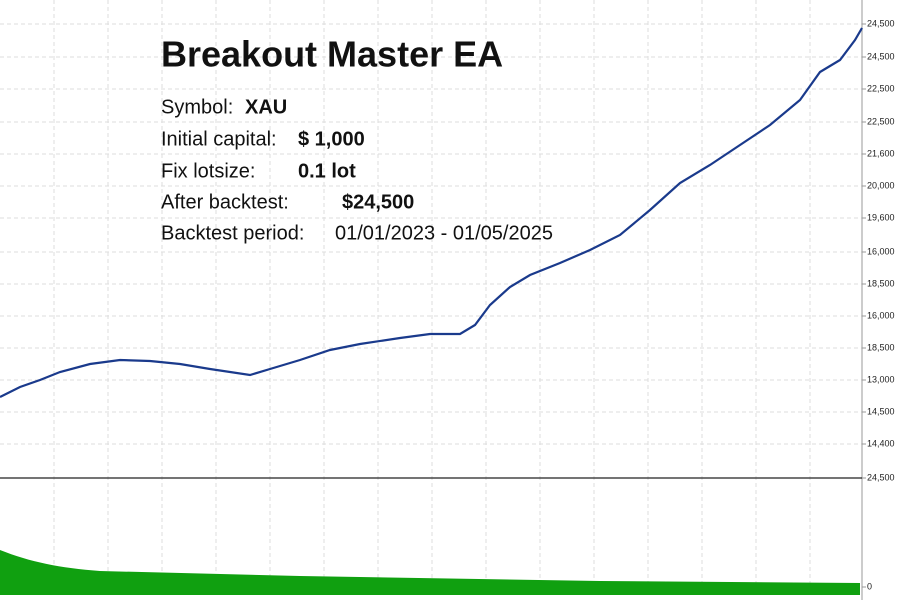 The image size is (900, 600). I want to click on axis-label: 13,000, so click(881, 379).